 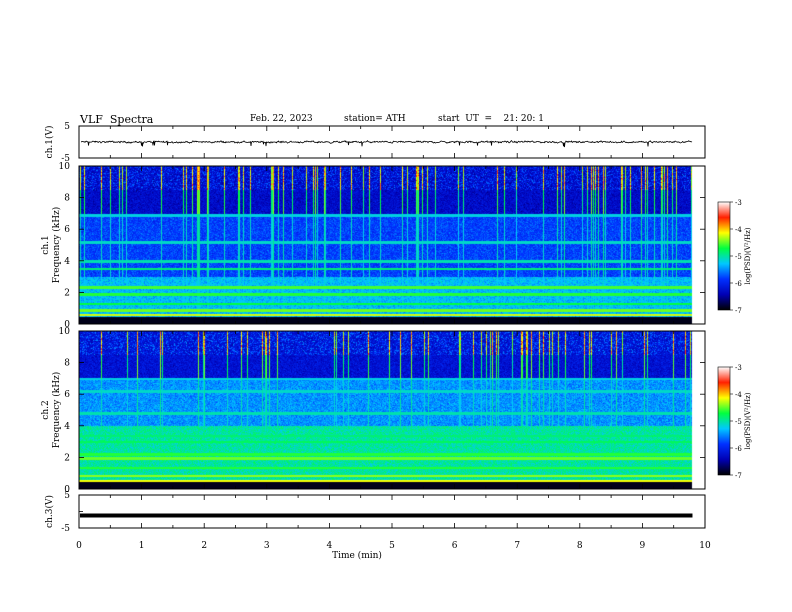 I want to click on ch1-spectrogram-colorbar-label: log(PSD)(V²/Hz), so click(x=748, y=255).